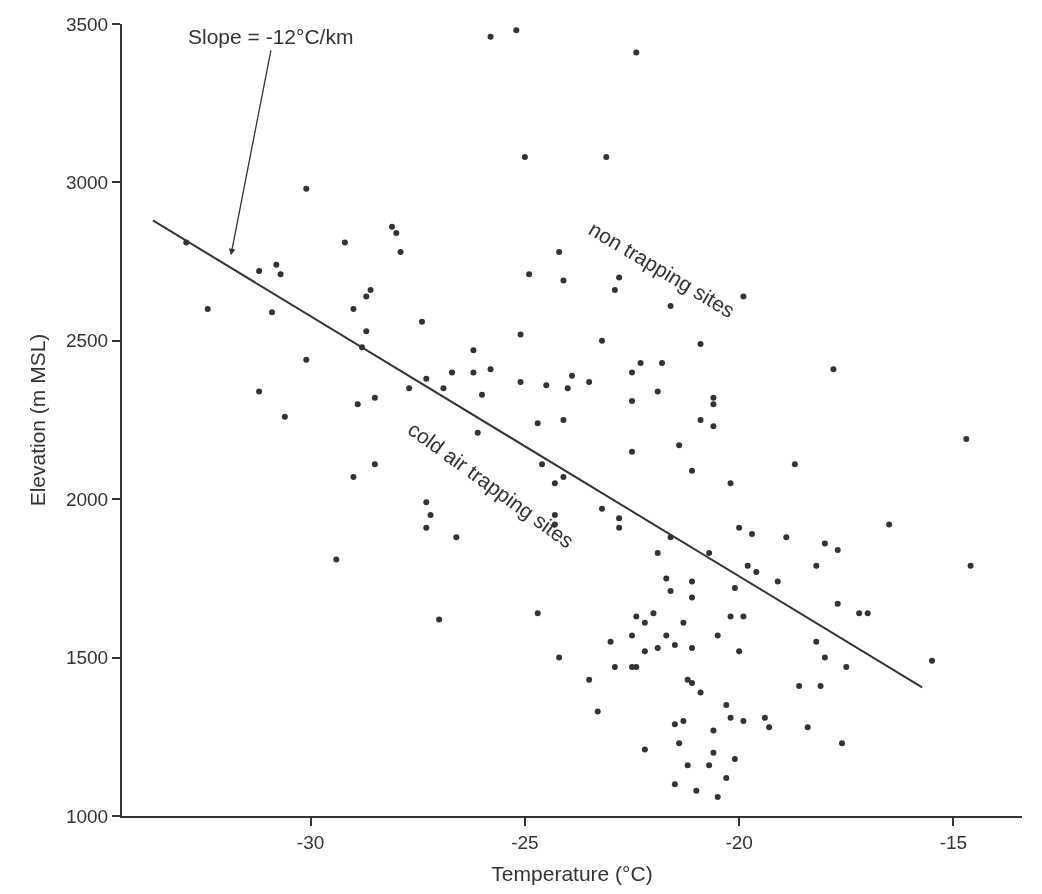 The width and height of the screenshot is (1042, 894). I want to click on x-axis-title: Temperature (°C), so click(572, 874).